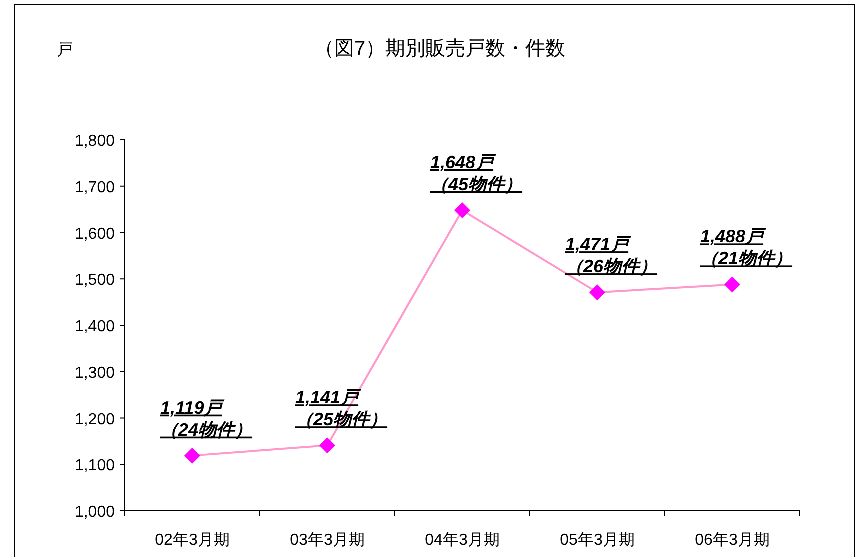  What do you see at coordinates (95, 281) in the screenshot?
I see `y-tick-label: 1,500` at bounding box center [95, 281].